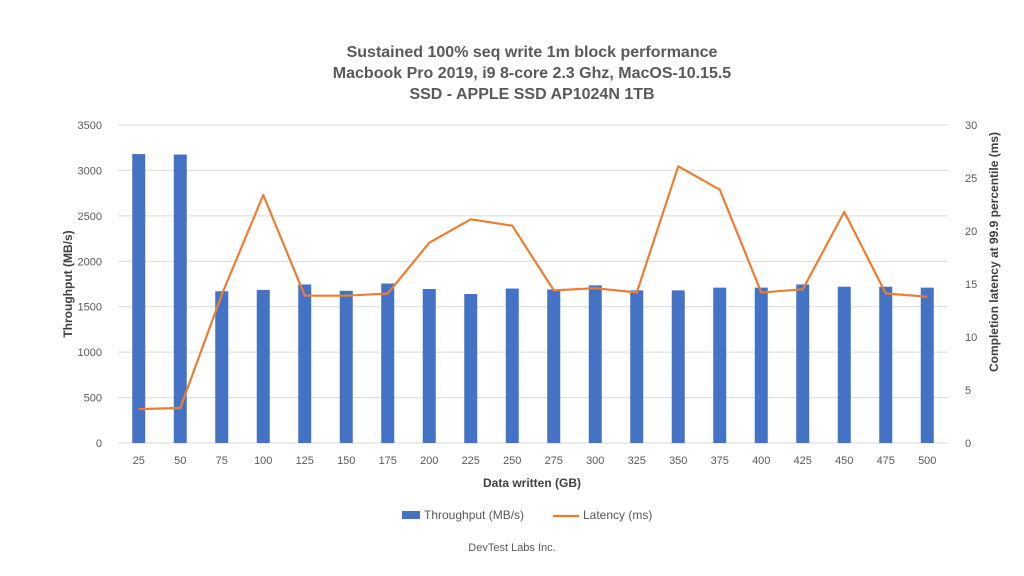 This screenshot has width=1024, height=576. What do you see at coordinates (968, 391) in the screenshot?
I see `y2-tick-label: 5` at bounding box center [968, 391].